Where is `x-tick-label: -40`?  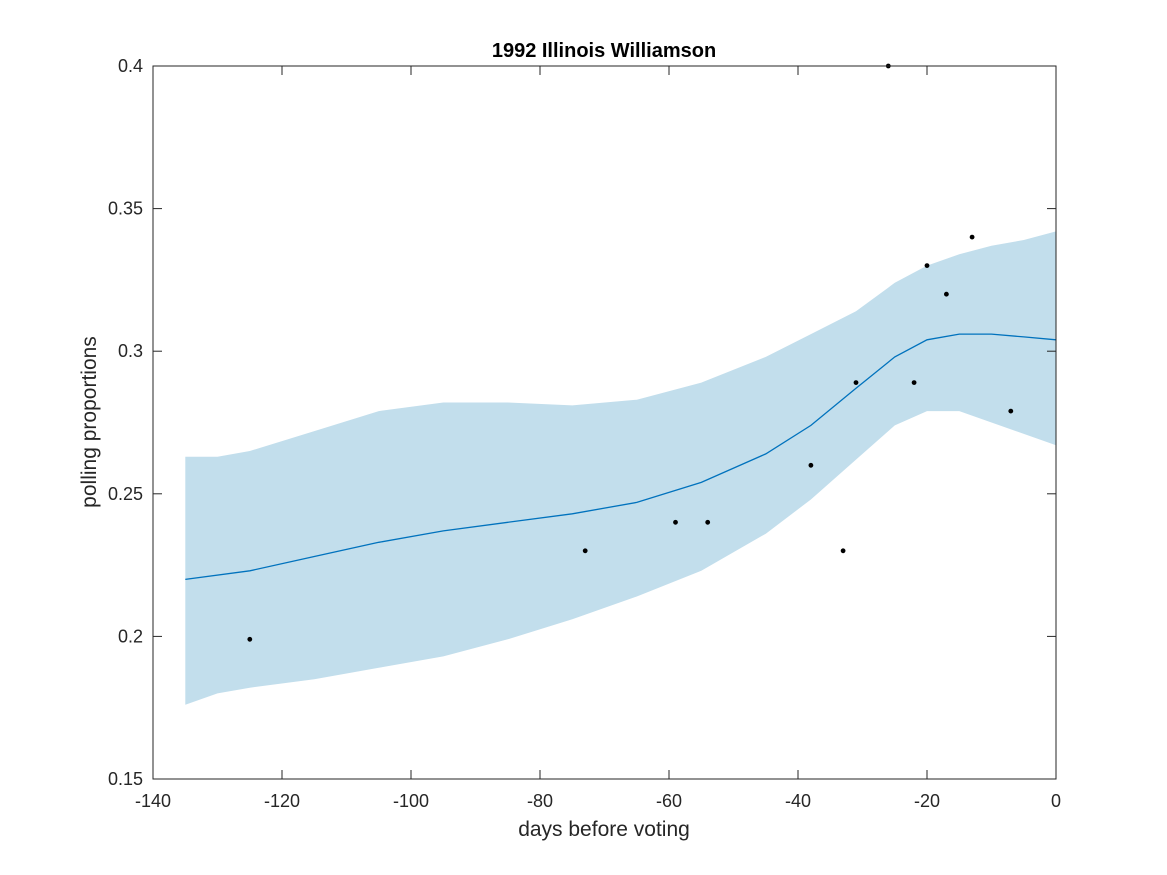
x-tick-label: -40 is located at coordinates (798, 801).